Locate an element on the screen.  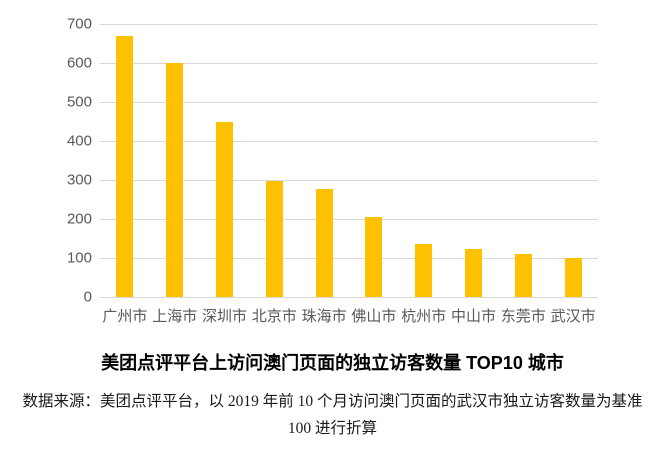
x-axis-label-深圳市: 深圳市 is located at coordinates (224, 316).